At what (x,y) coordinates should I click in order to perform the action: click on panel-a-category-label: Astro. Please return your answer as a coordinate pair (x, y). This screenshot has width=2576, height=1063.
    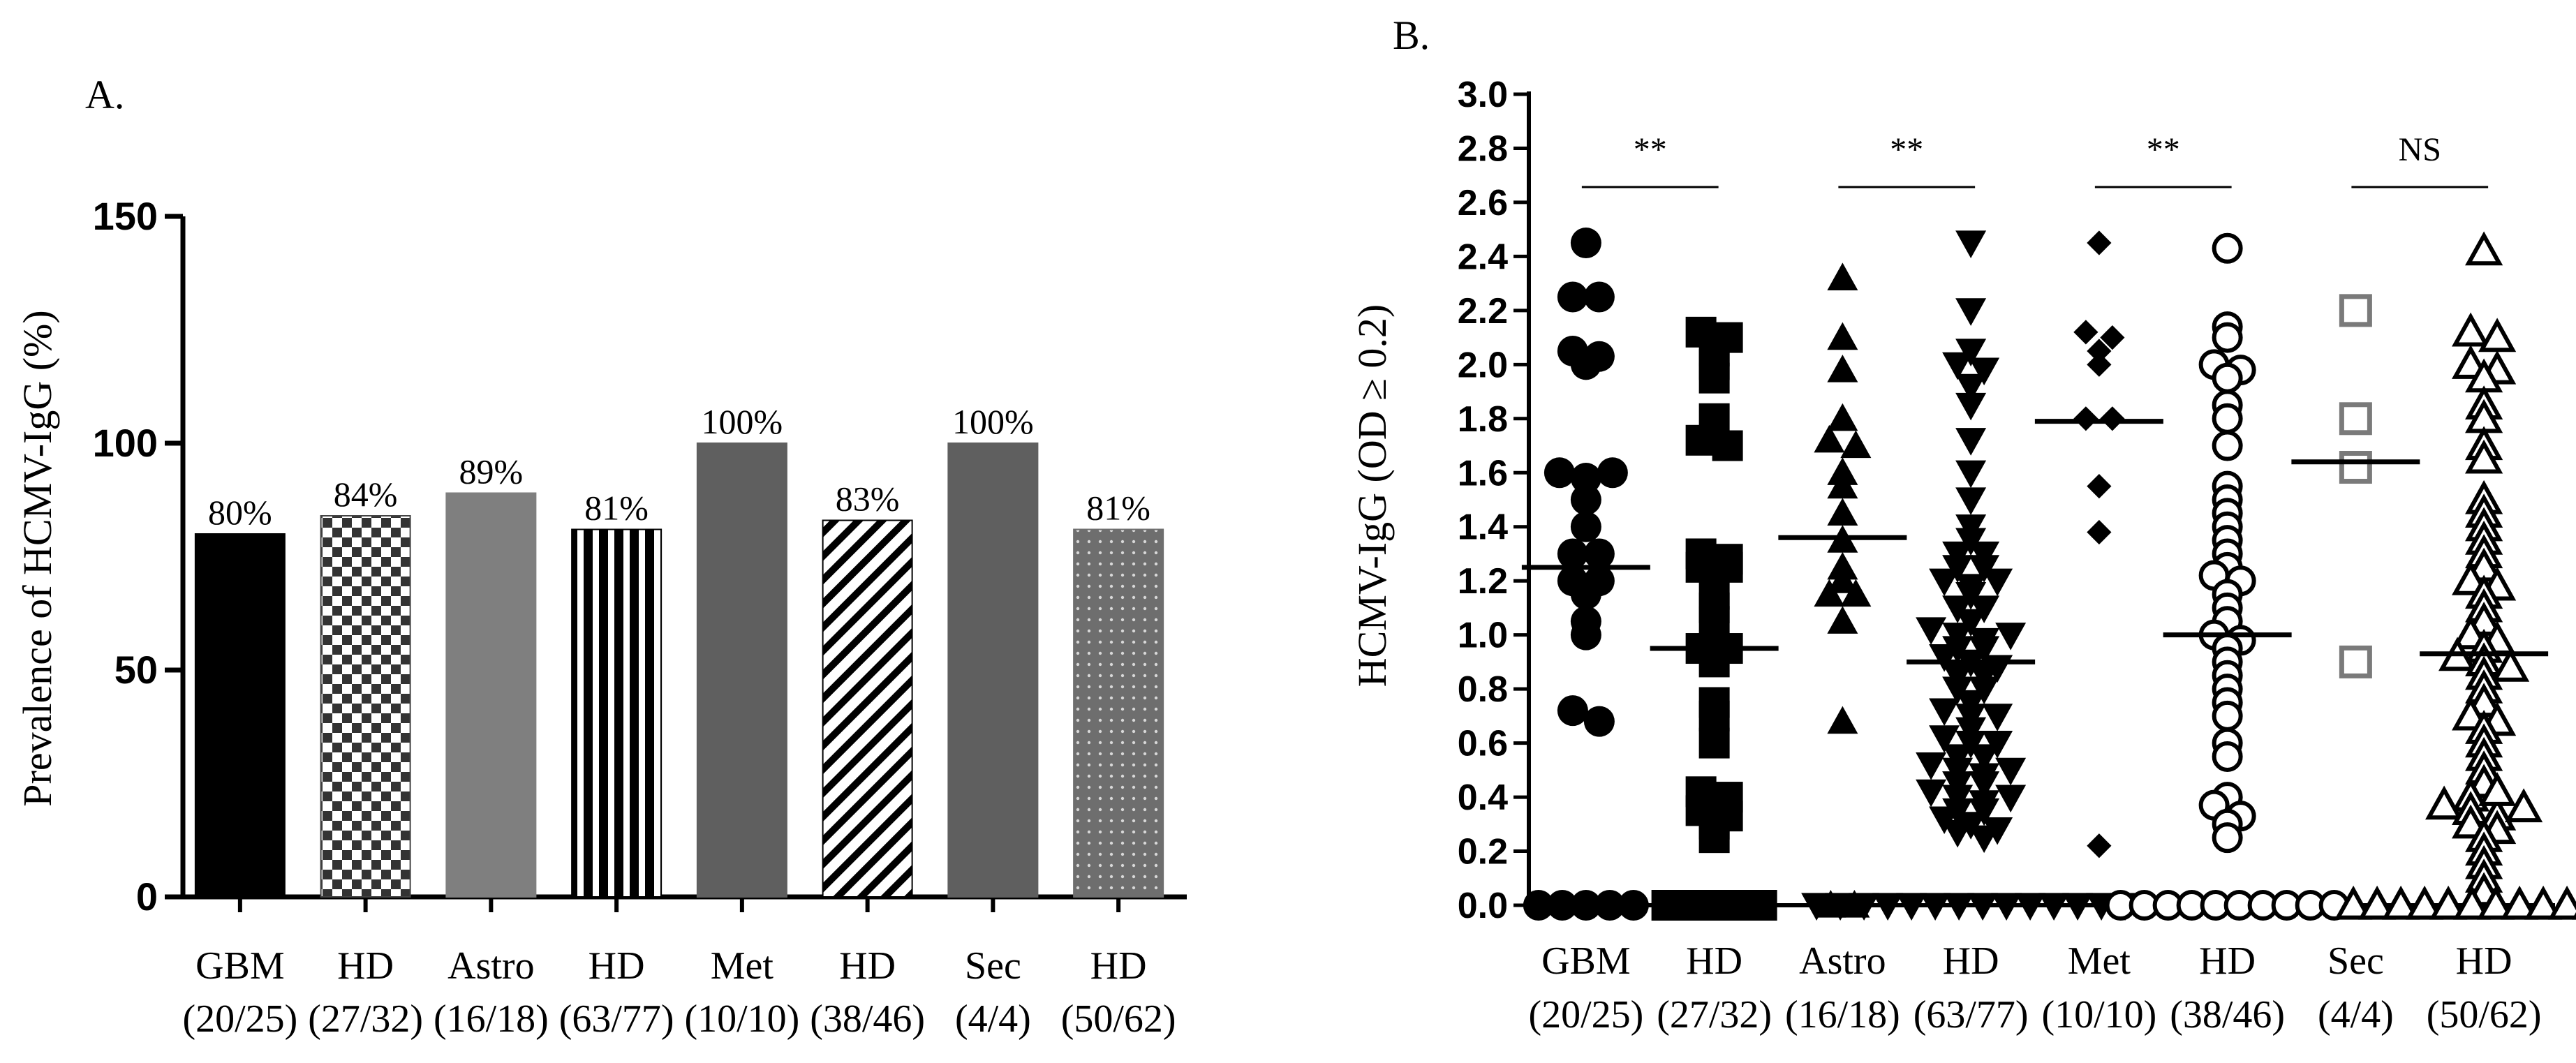
    Looking at the image, I should click on (490, 966).